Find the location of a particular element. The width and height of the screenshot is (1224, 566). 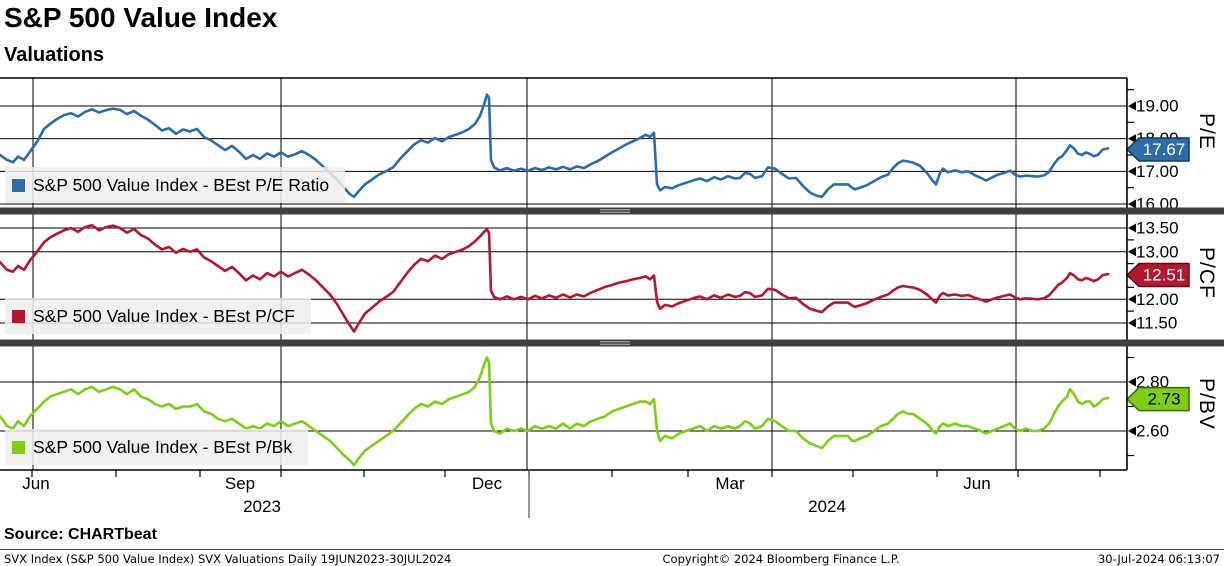

legend-swatch-green-icon is located at coordinates (18, 447).